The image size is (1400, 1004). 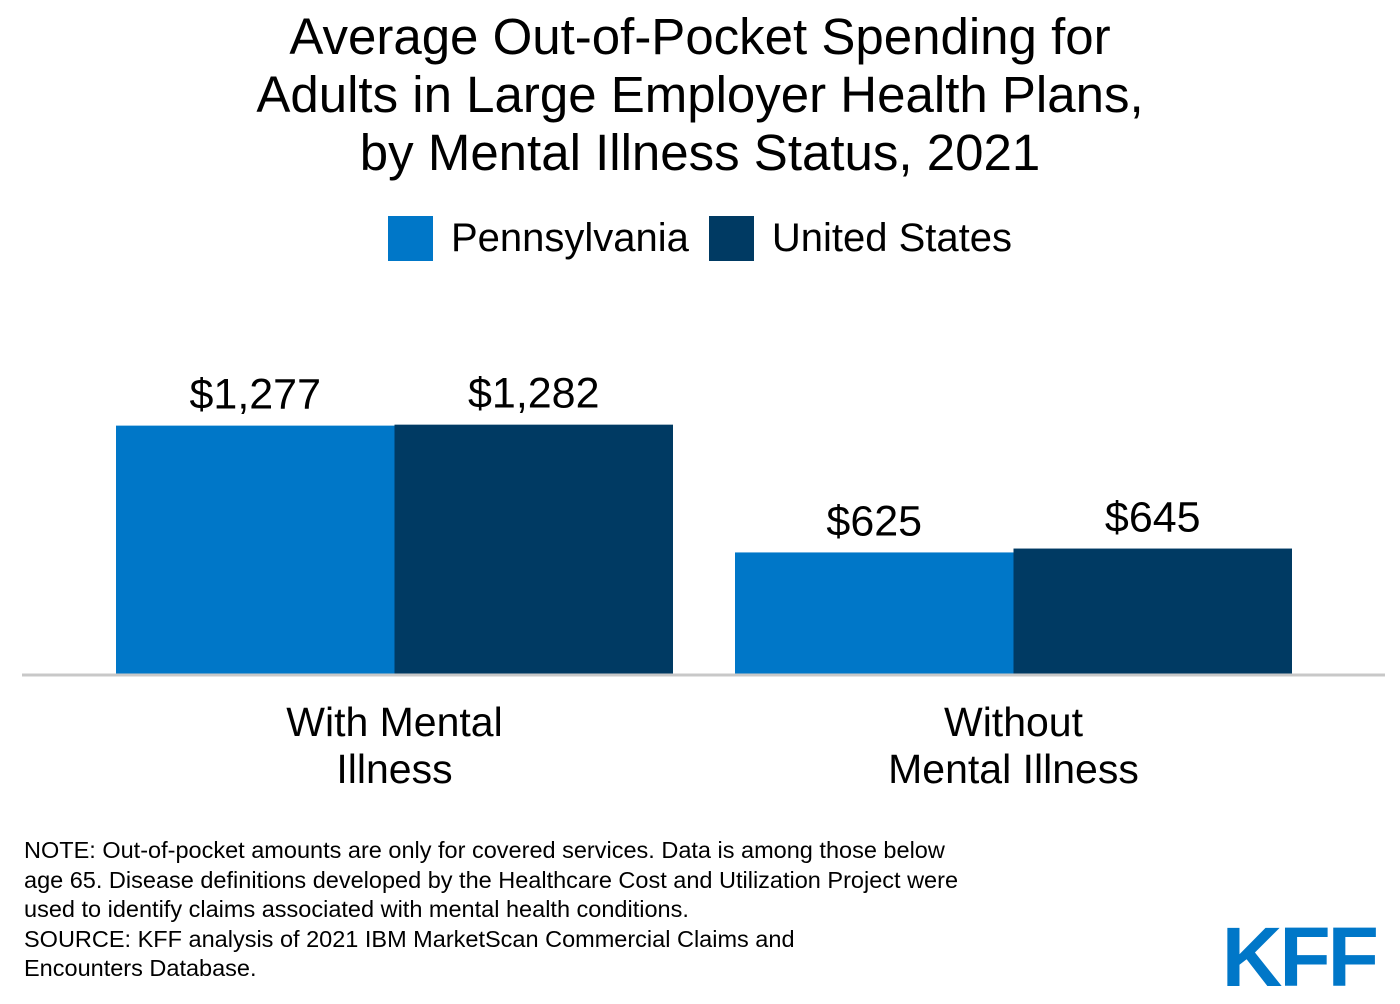 I want to click on data-label: $625, so click(x=874, y=521).